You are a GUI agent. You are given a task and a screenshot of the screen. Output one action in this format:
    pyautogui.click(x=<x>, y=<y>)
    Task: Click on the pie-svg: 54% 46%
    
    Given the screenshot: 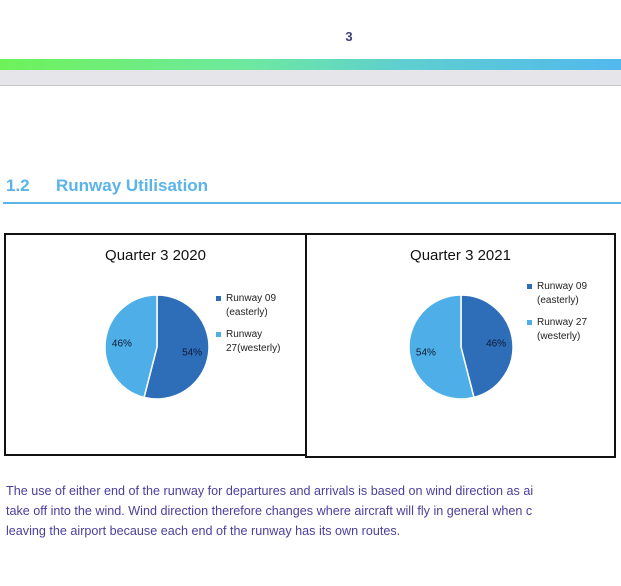 What is the action you would take?
    pyautogui.click(x=157, y=347)
    